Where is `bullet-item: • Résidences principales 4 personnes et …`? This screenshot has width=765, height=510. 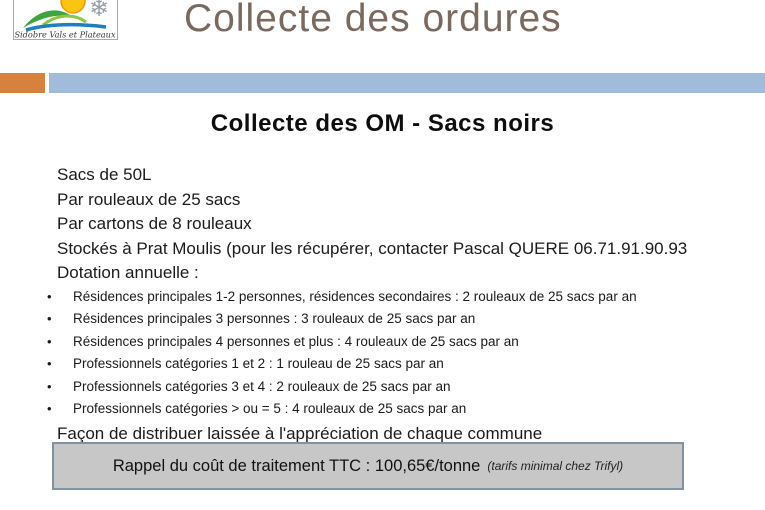
bullet-item: • Résidences principales 4 personnes et … is located at coordinates (402, 342).